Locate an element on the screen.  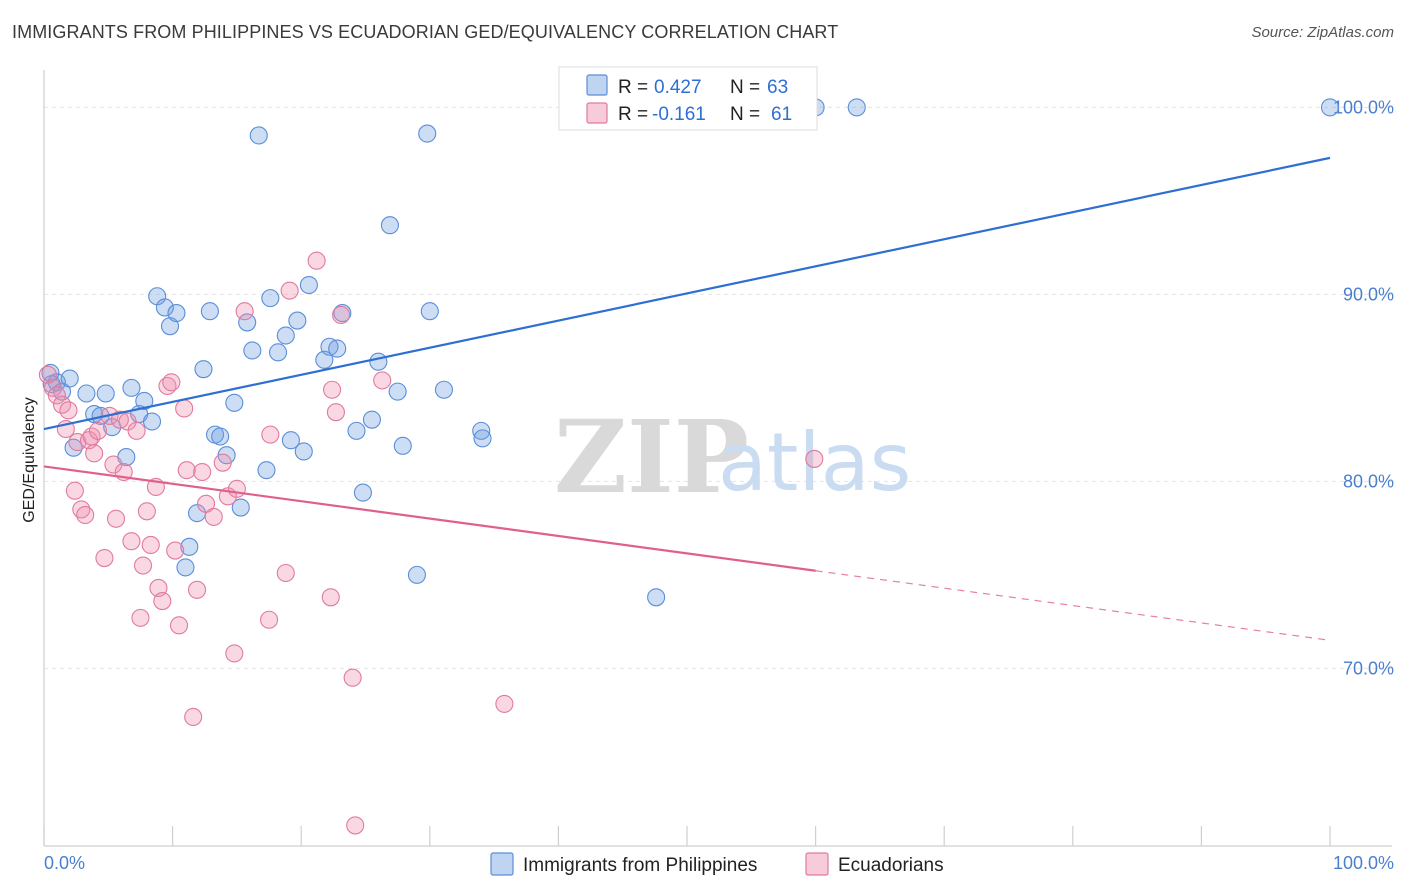
y-tick-label: 90.0% is located at coordinates (1368, 294).